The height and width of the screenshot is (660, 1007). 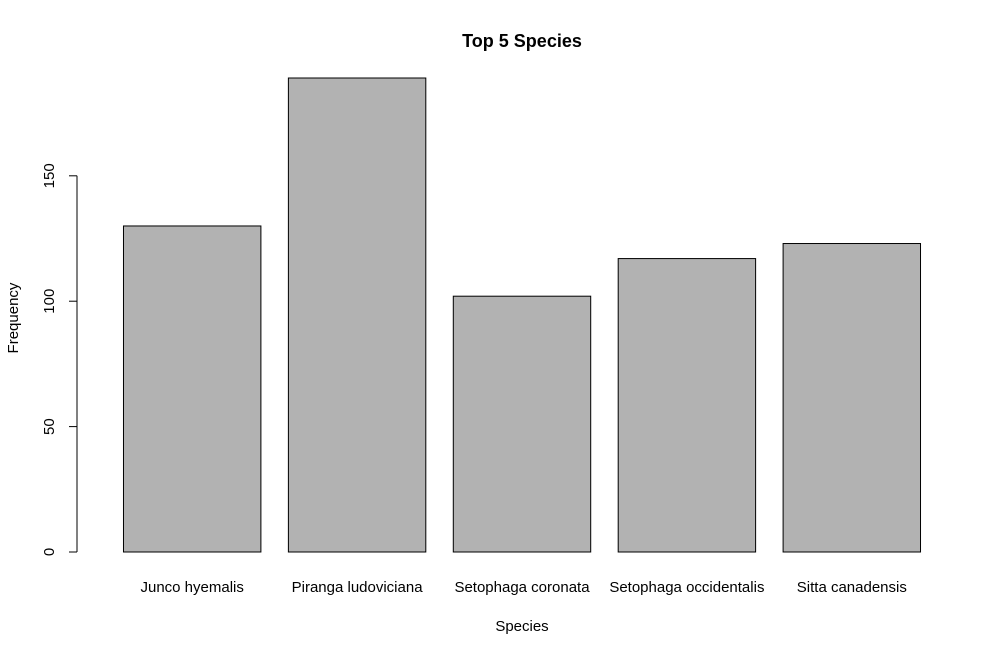 I want to click on y-axis: 0 50 100 150, so click(x=59, y=359).